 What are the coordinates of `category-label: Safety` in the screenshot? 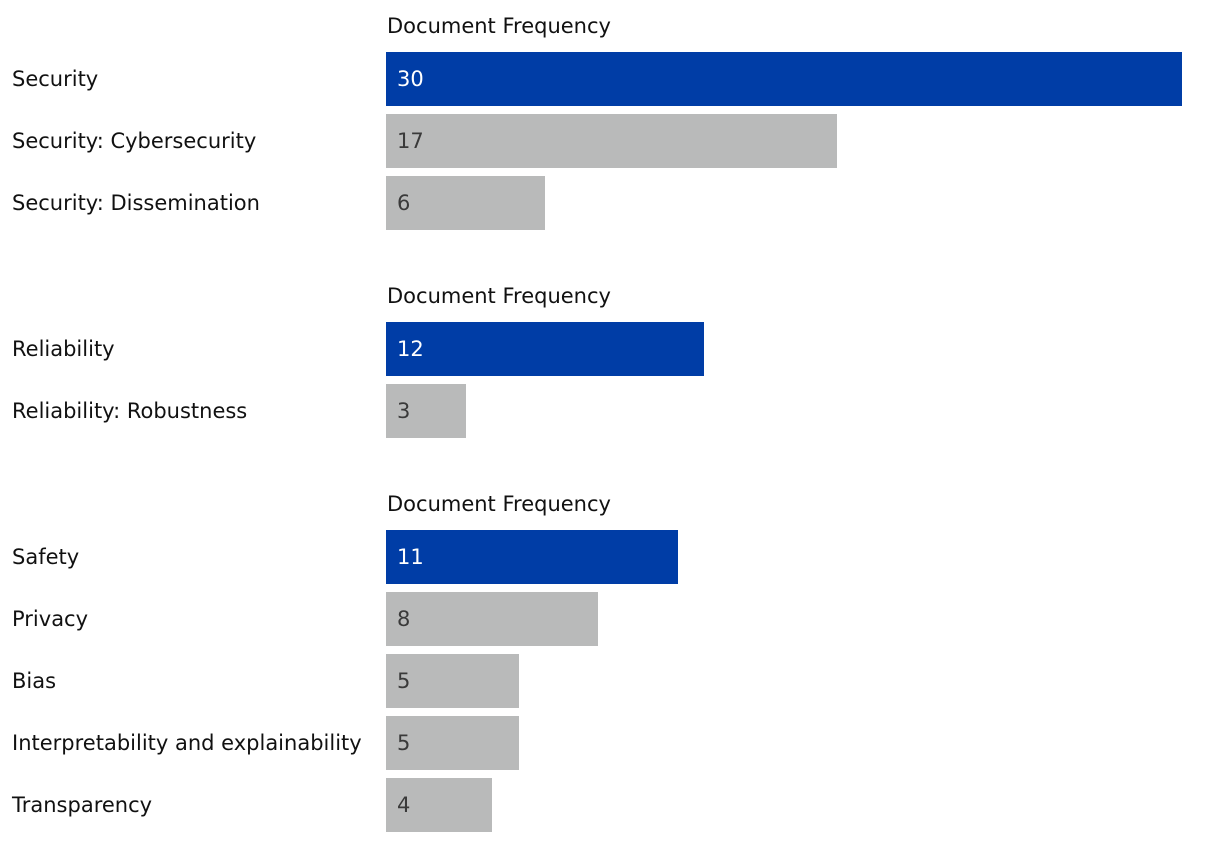 It's located at (46, 557).